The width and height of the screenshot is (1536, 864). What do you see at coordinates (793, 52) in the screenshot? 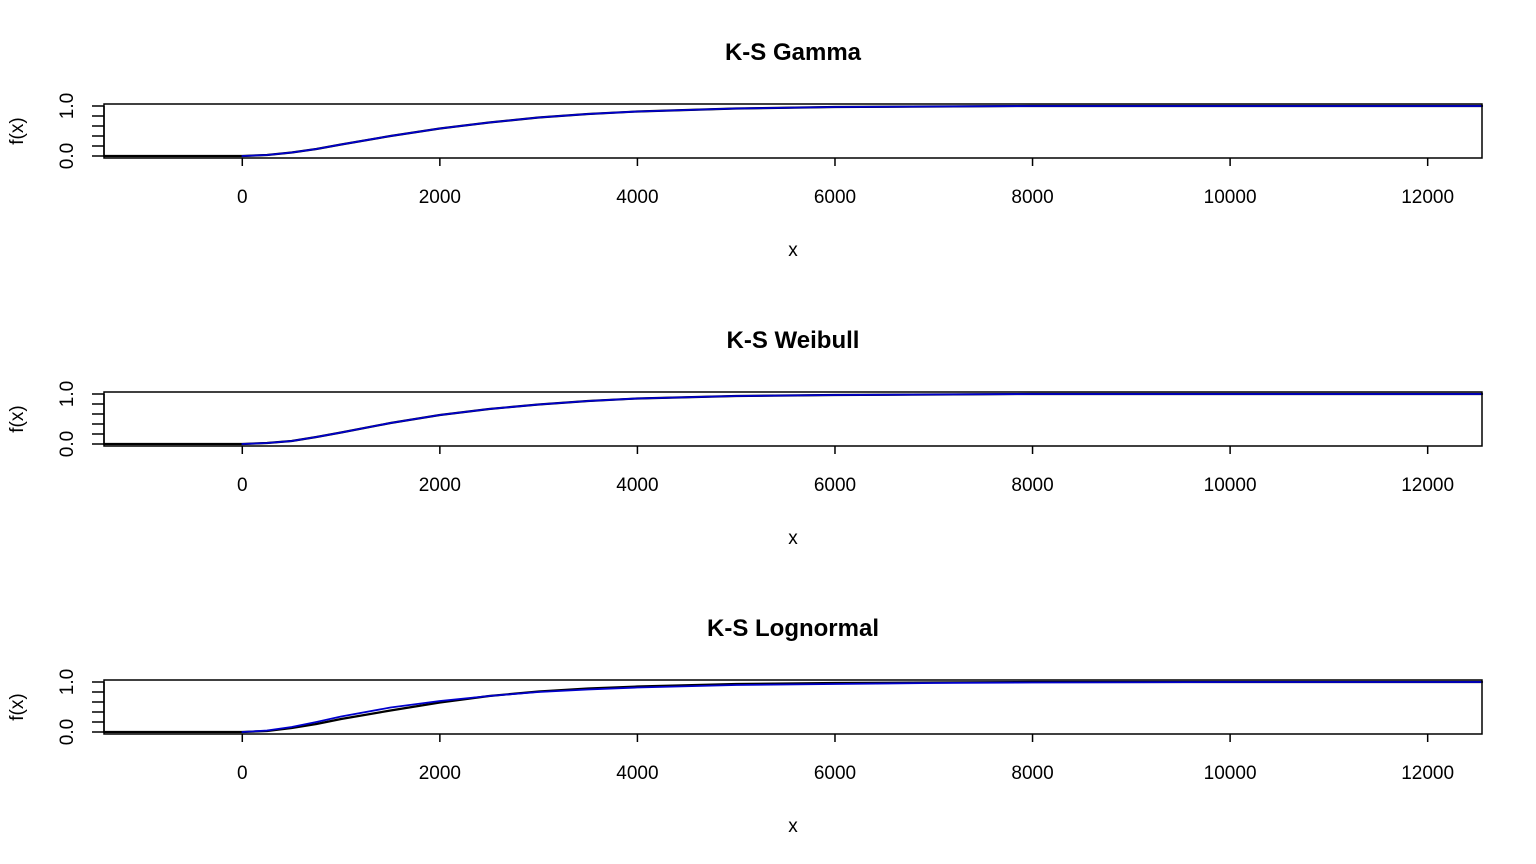
I see `panel-title: K-S Gamma` at bounding box center [793, 52].